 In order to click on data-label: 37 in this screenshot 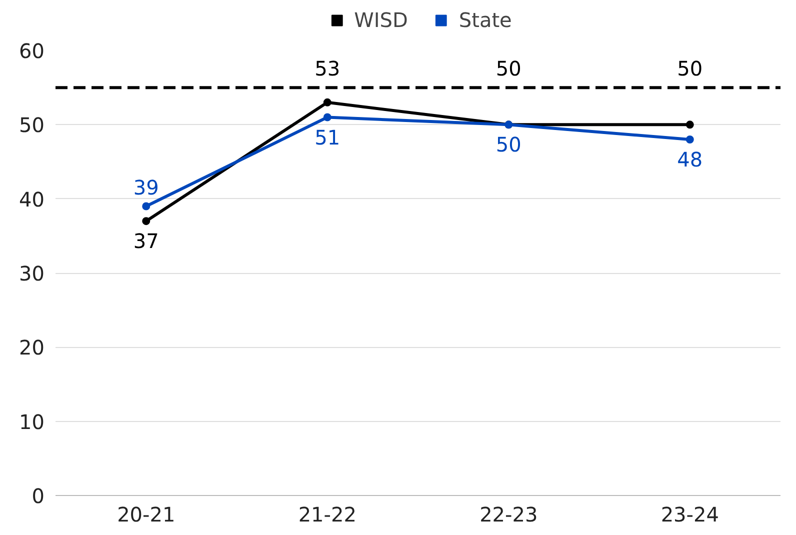, I will do `click(146, 241)`.